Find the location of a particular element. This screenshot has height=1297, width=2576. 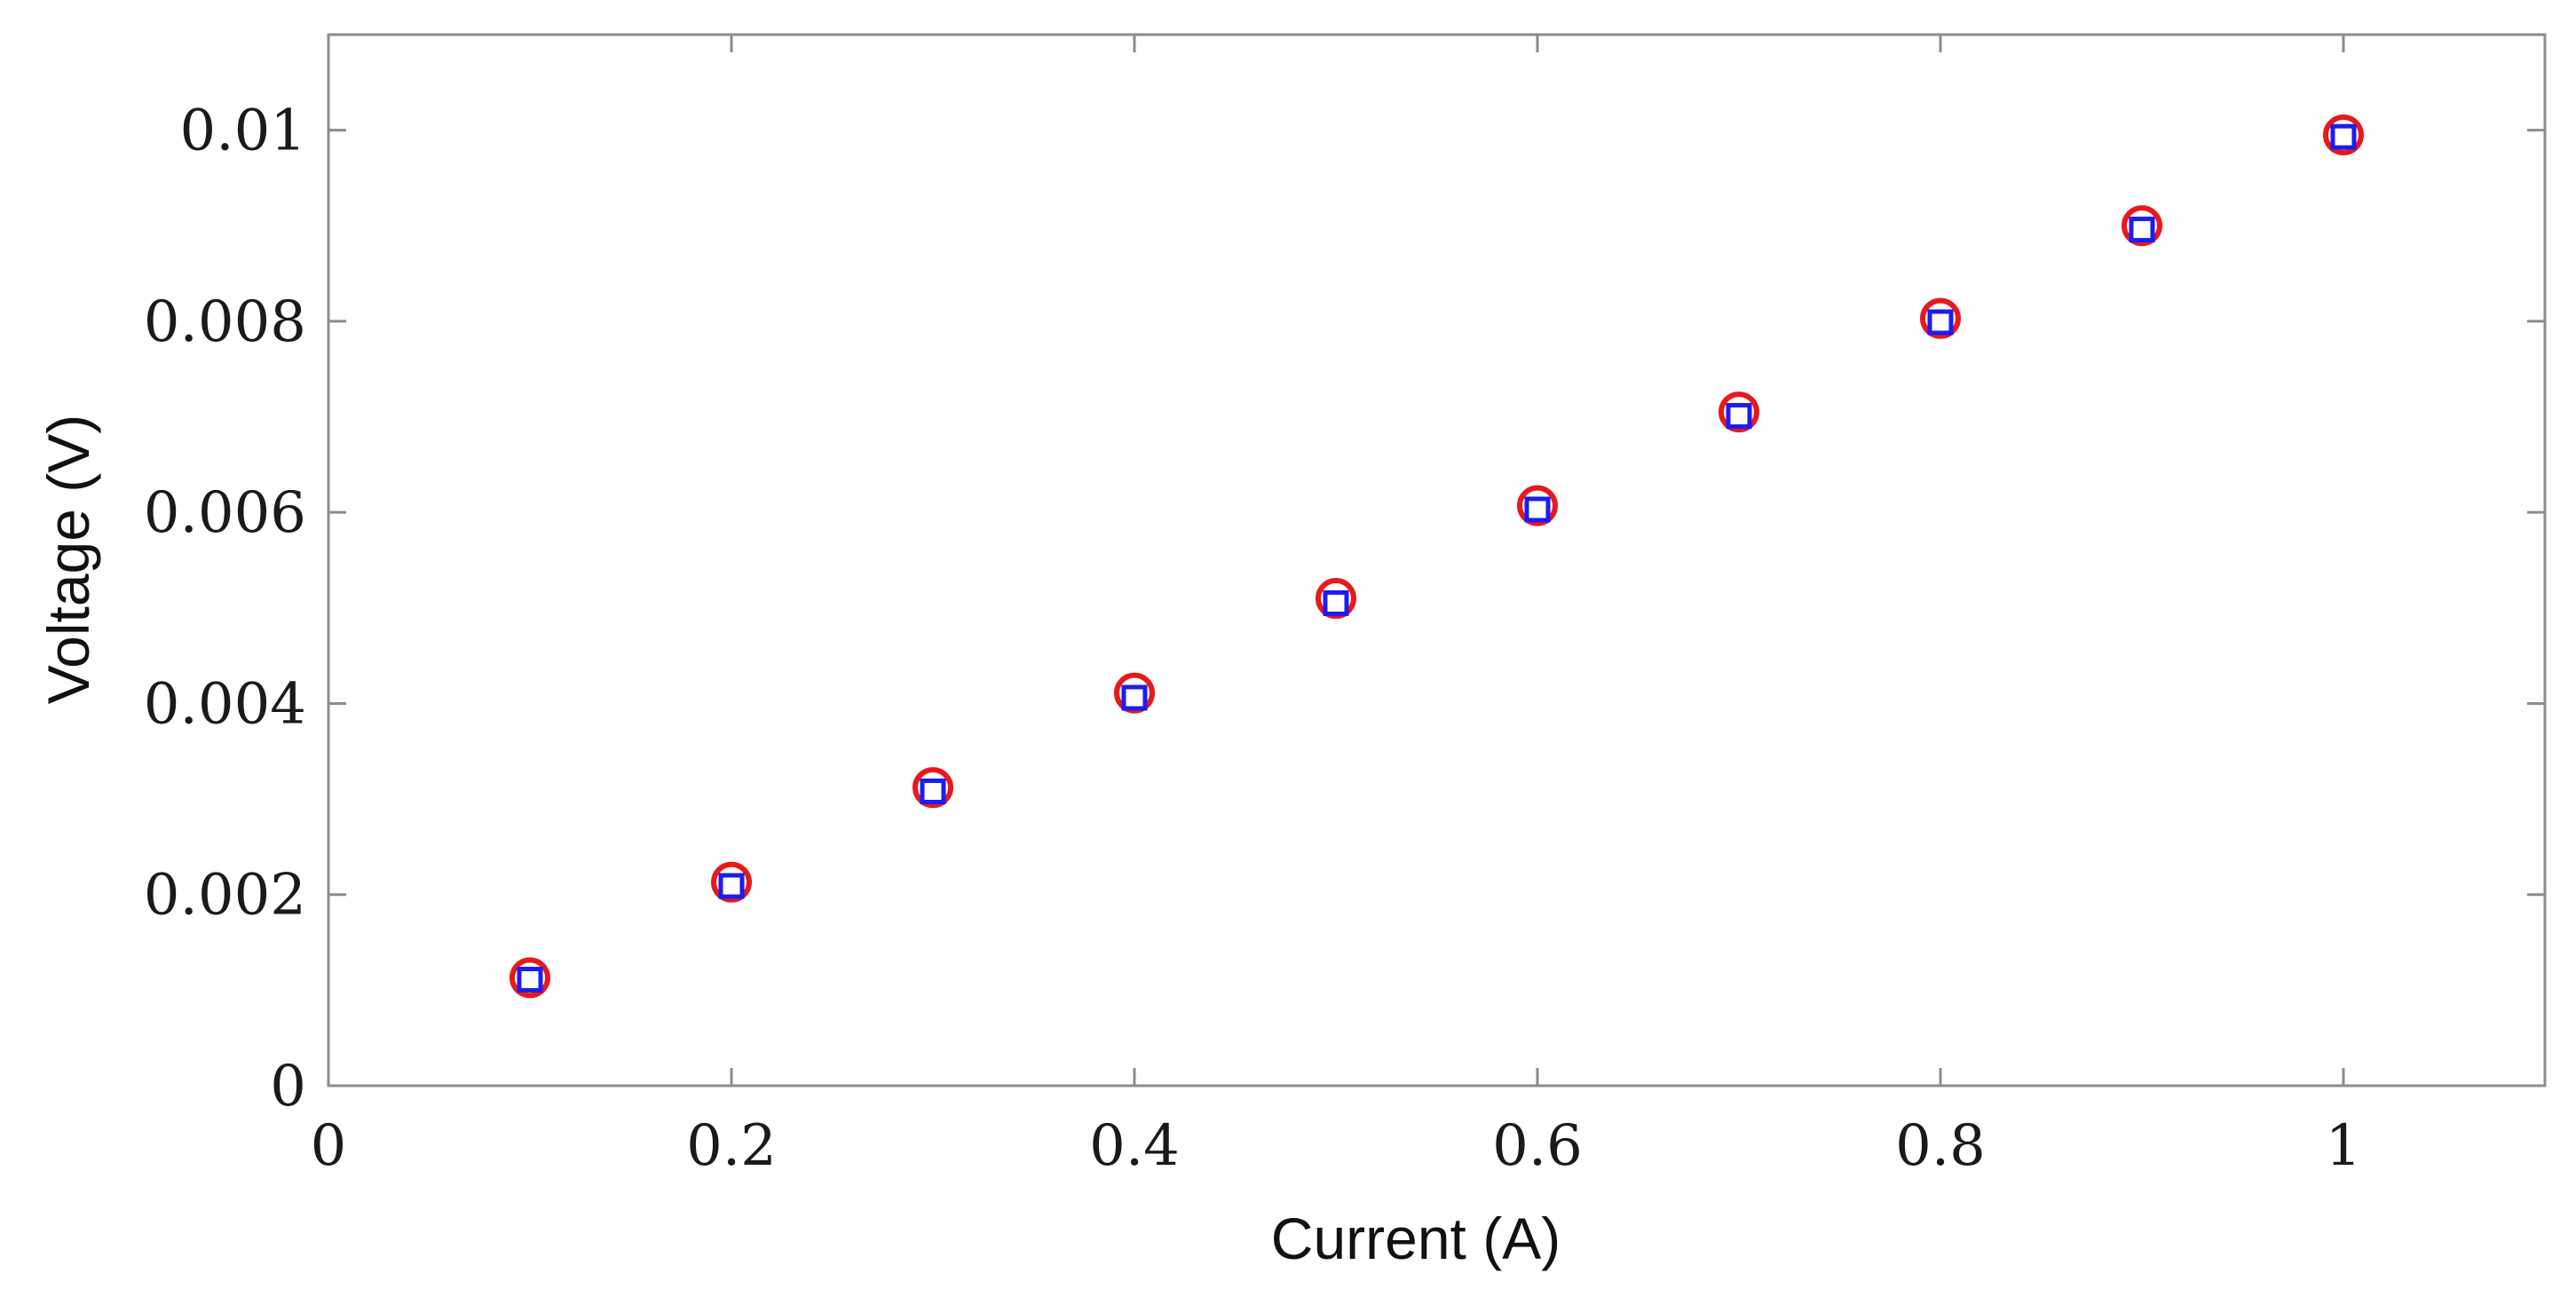

x-tick-label: 0.2 is located at coordinates (731, 1146).